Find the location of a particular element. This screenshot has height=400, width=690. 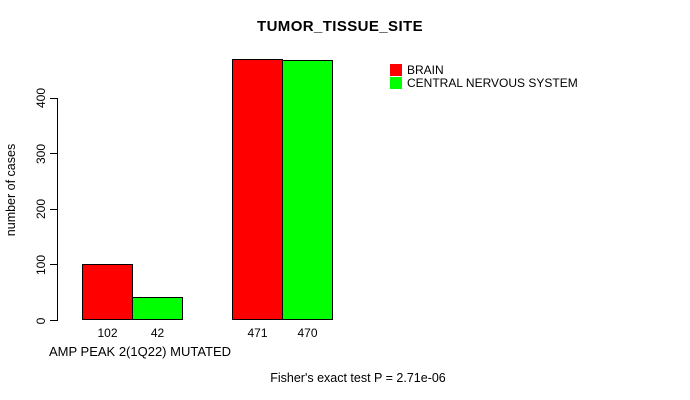

bar-value-label: 471 is located at coordinates (257, 333).